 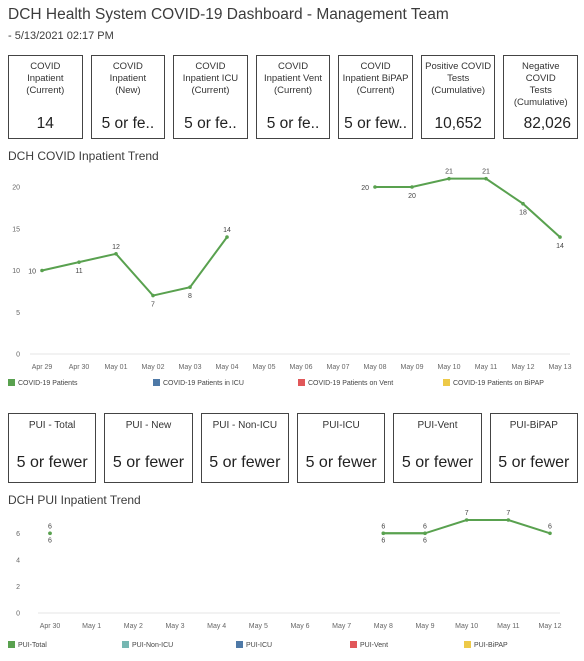 I want to click on x-tick-label: May 01, so click(x=116, y=367).